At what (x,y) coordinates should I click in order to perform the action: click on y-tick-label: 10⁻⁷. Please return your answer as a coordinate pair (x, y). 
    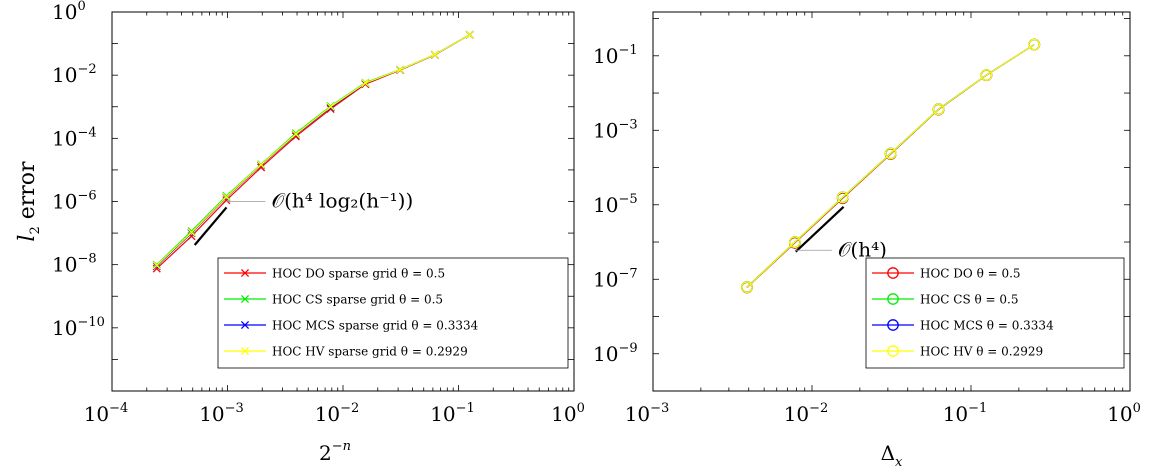
    Looking at the image, I should click on (615, 278).